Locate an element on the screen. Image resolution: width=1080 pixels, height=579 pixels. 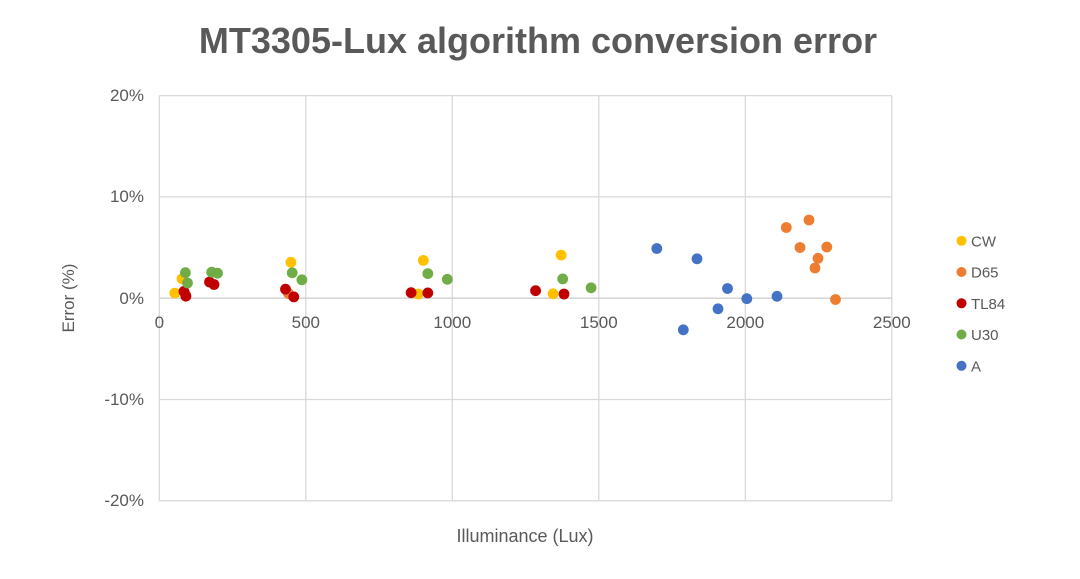
svg-text: TL84 is located at coordinates (988, 304).